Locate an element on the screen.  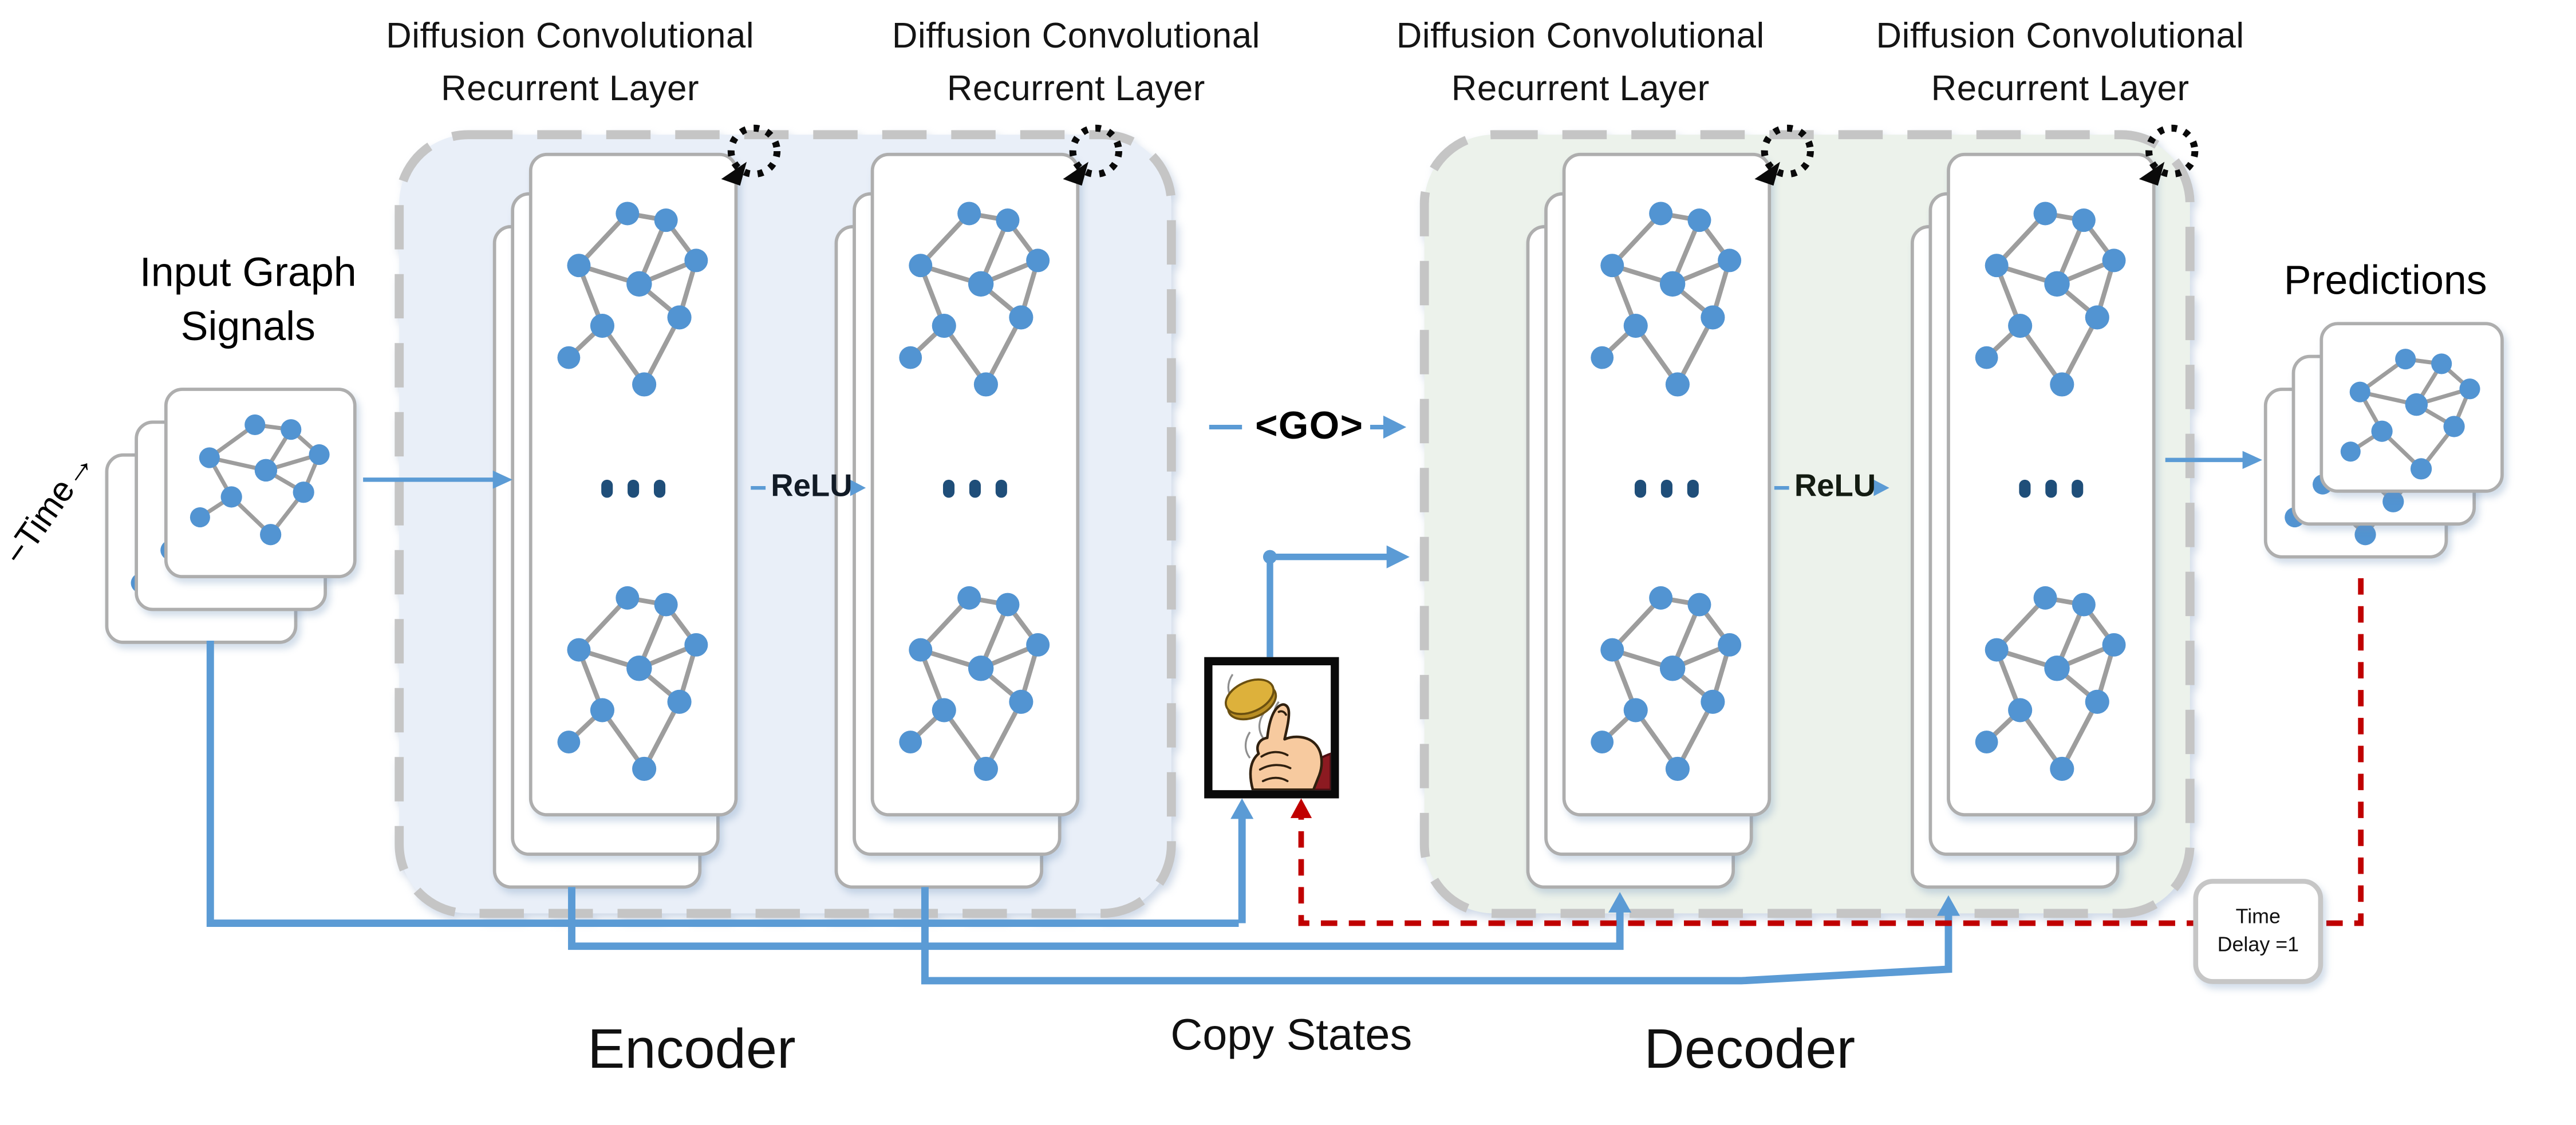
input-card-front is located at coordinates (260, 483).